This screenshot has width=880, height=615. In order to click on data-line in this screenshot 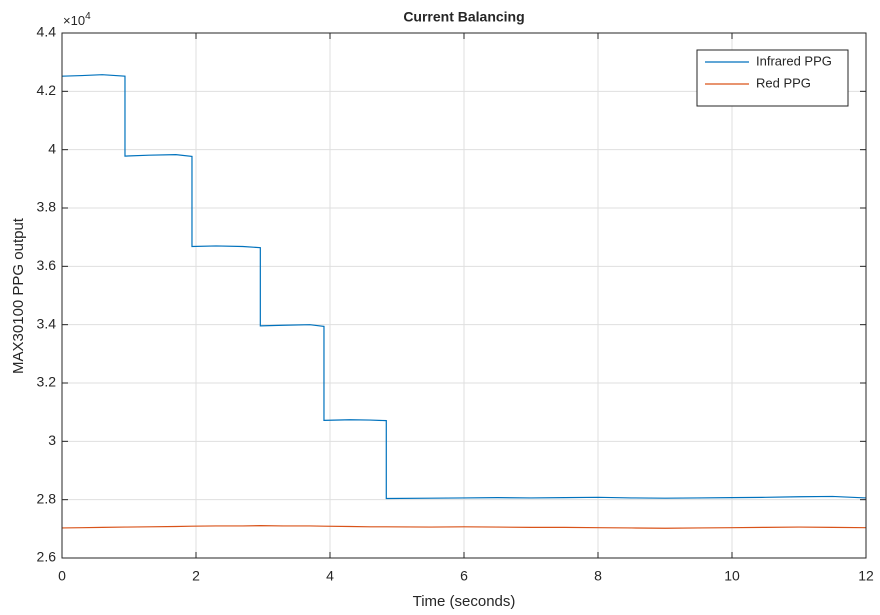, I will do `click(464, 527)`.